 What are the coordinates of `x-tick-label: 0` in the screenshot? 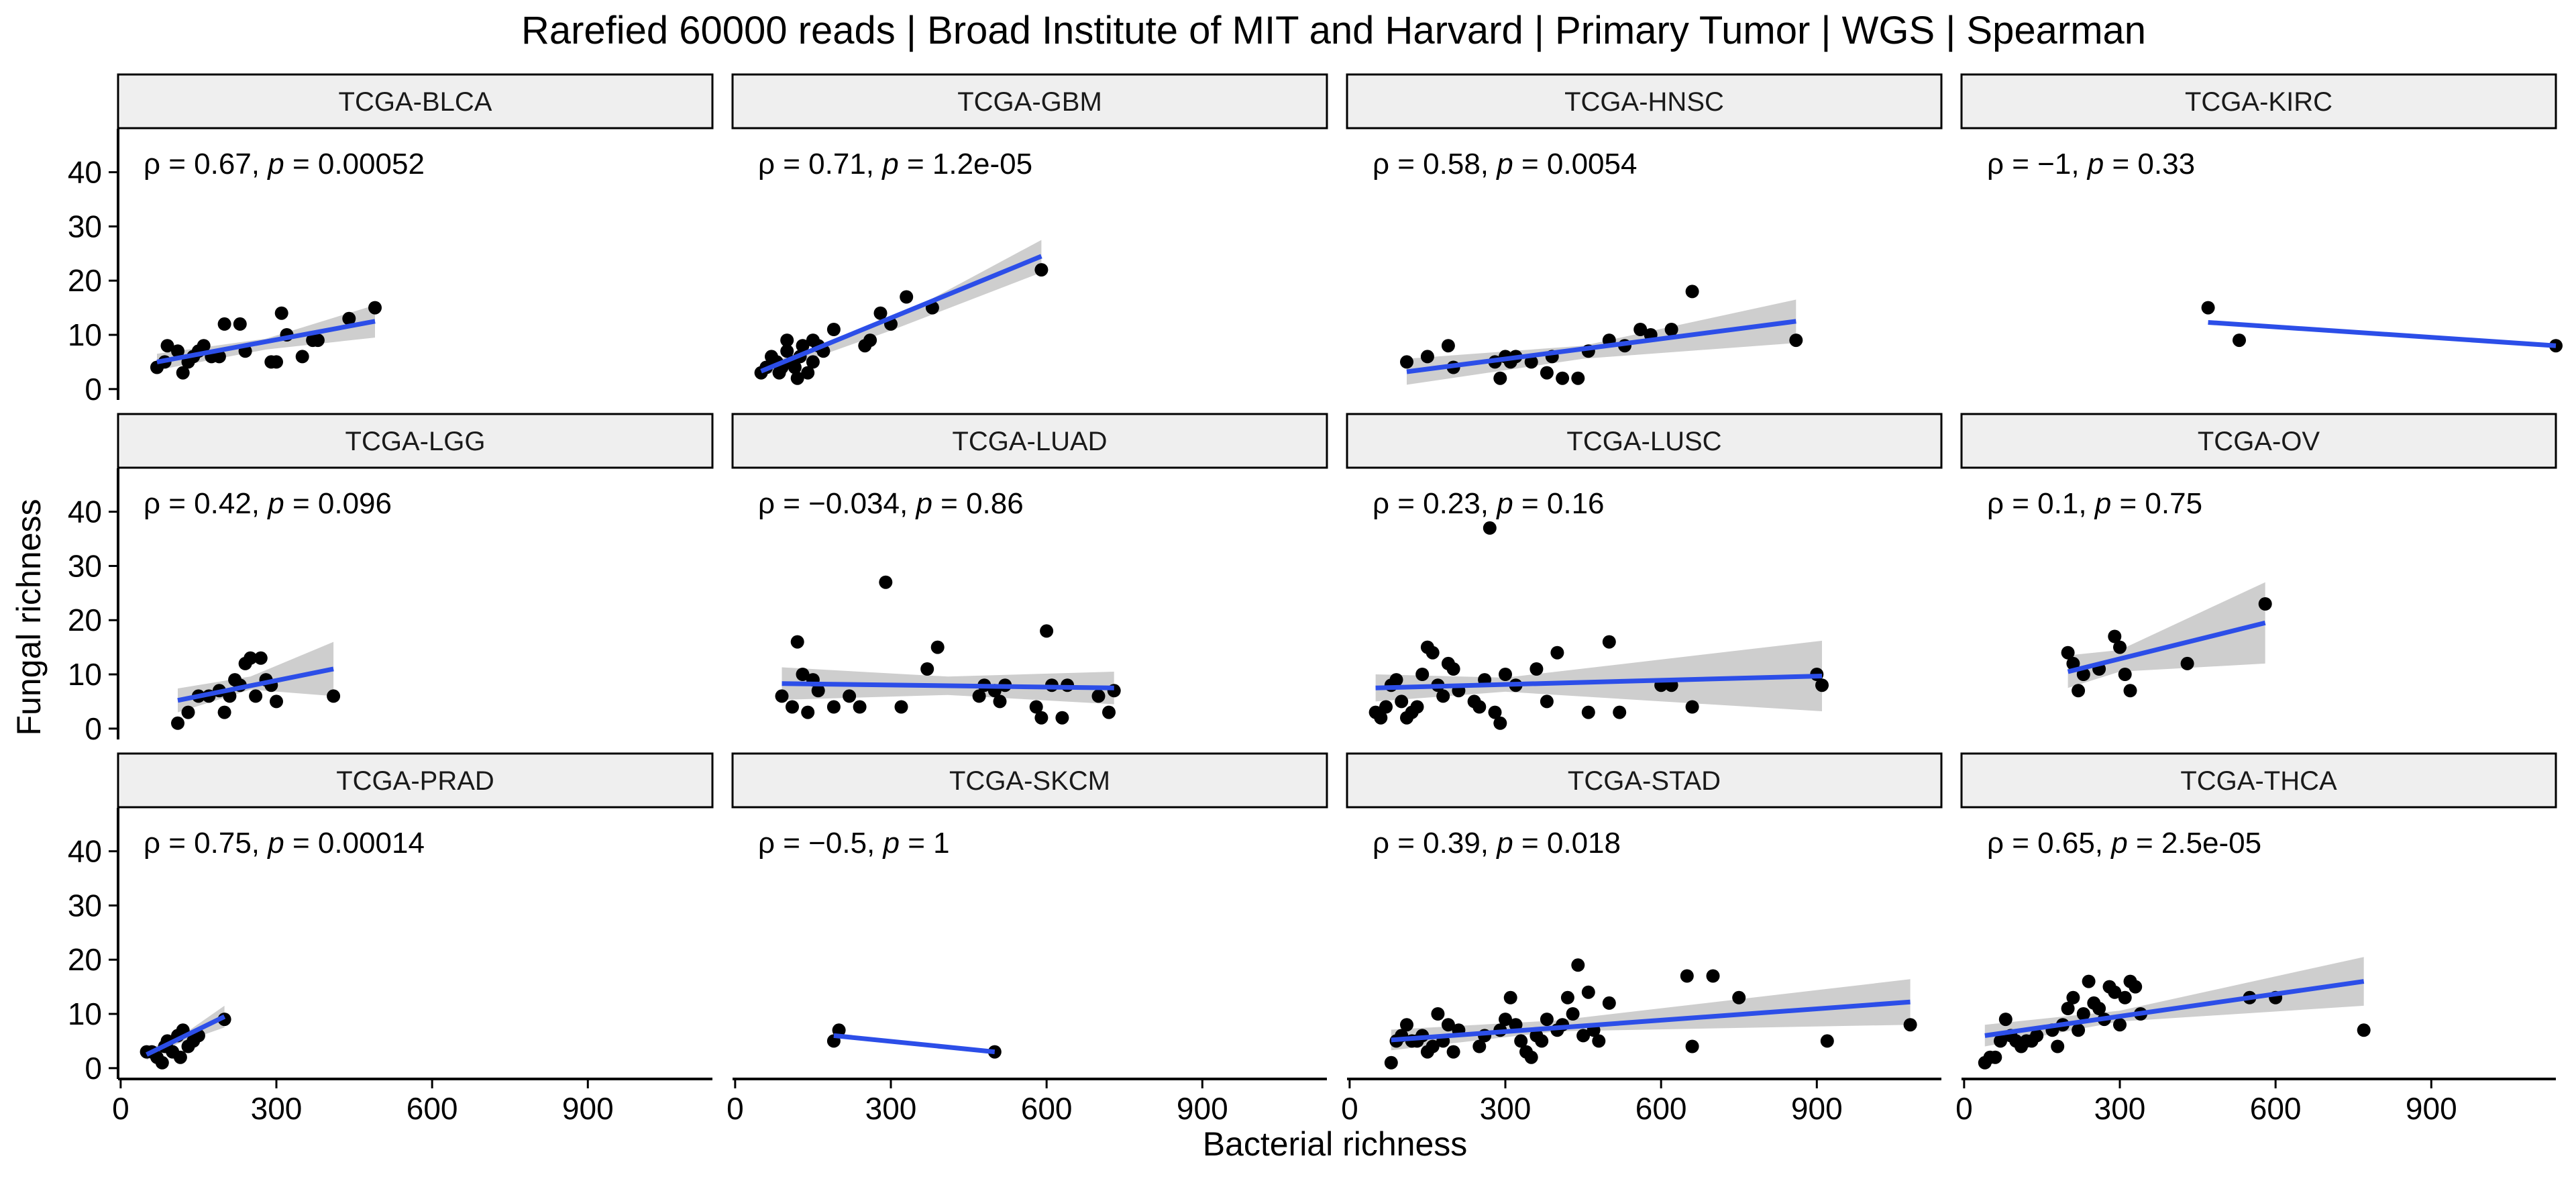 It's located at (1964, 1108).